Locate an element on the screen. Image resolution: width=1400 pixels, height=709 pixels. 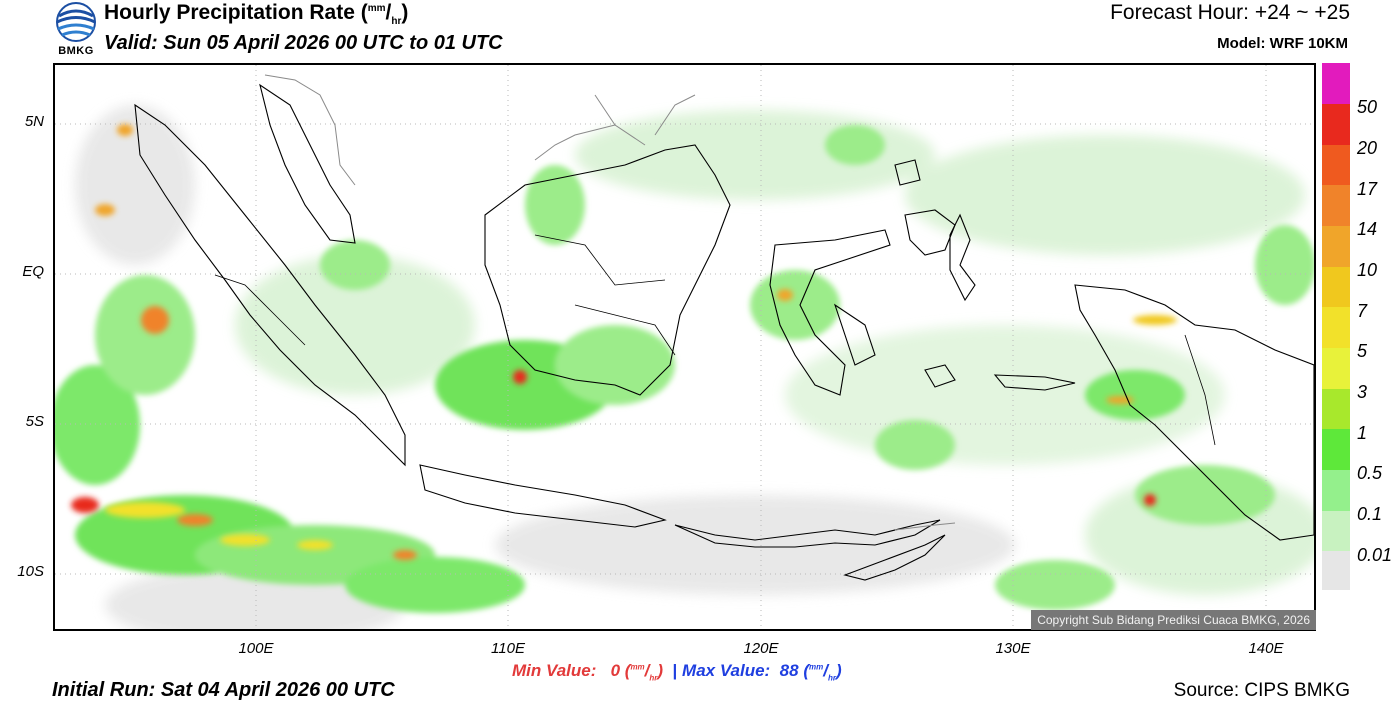
java-outline is located at coordinates (543, 496).